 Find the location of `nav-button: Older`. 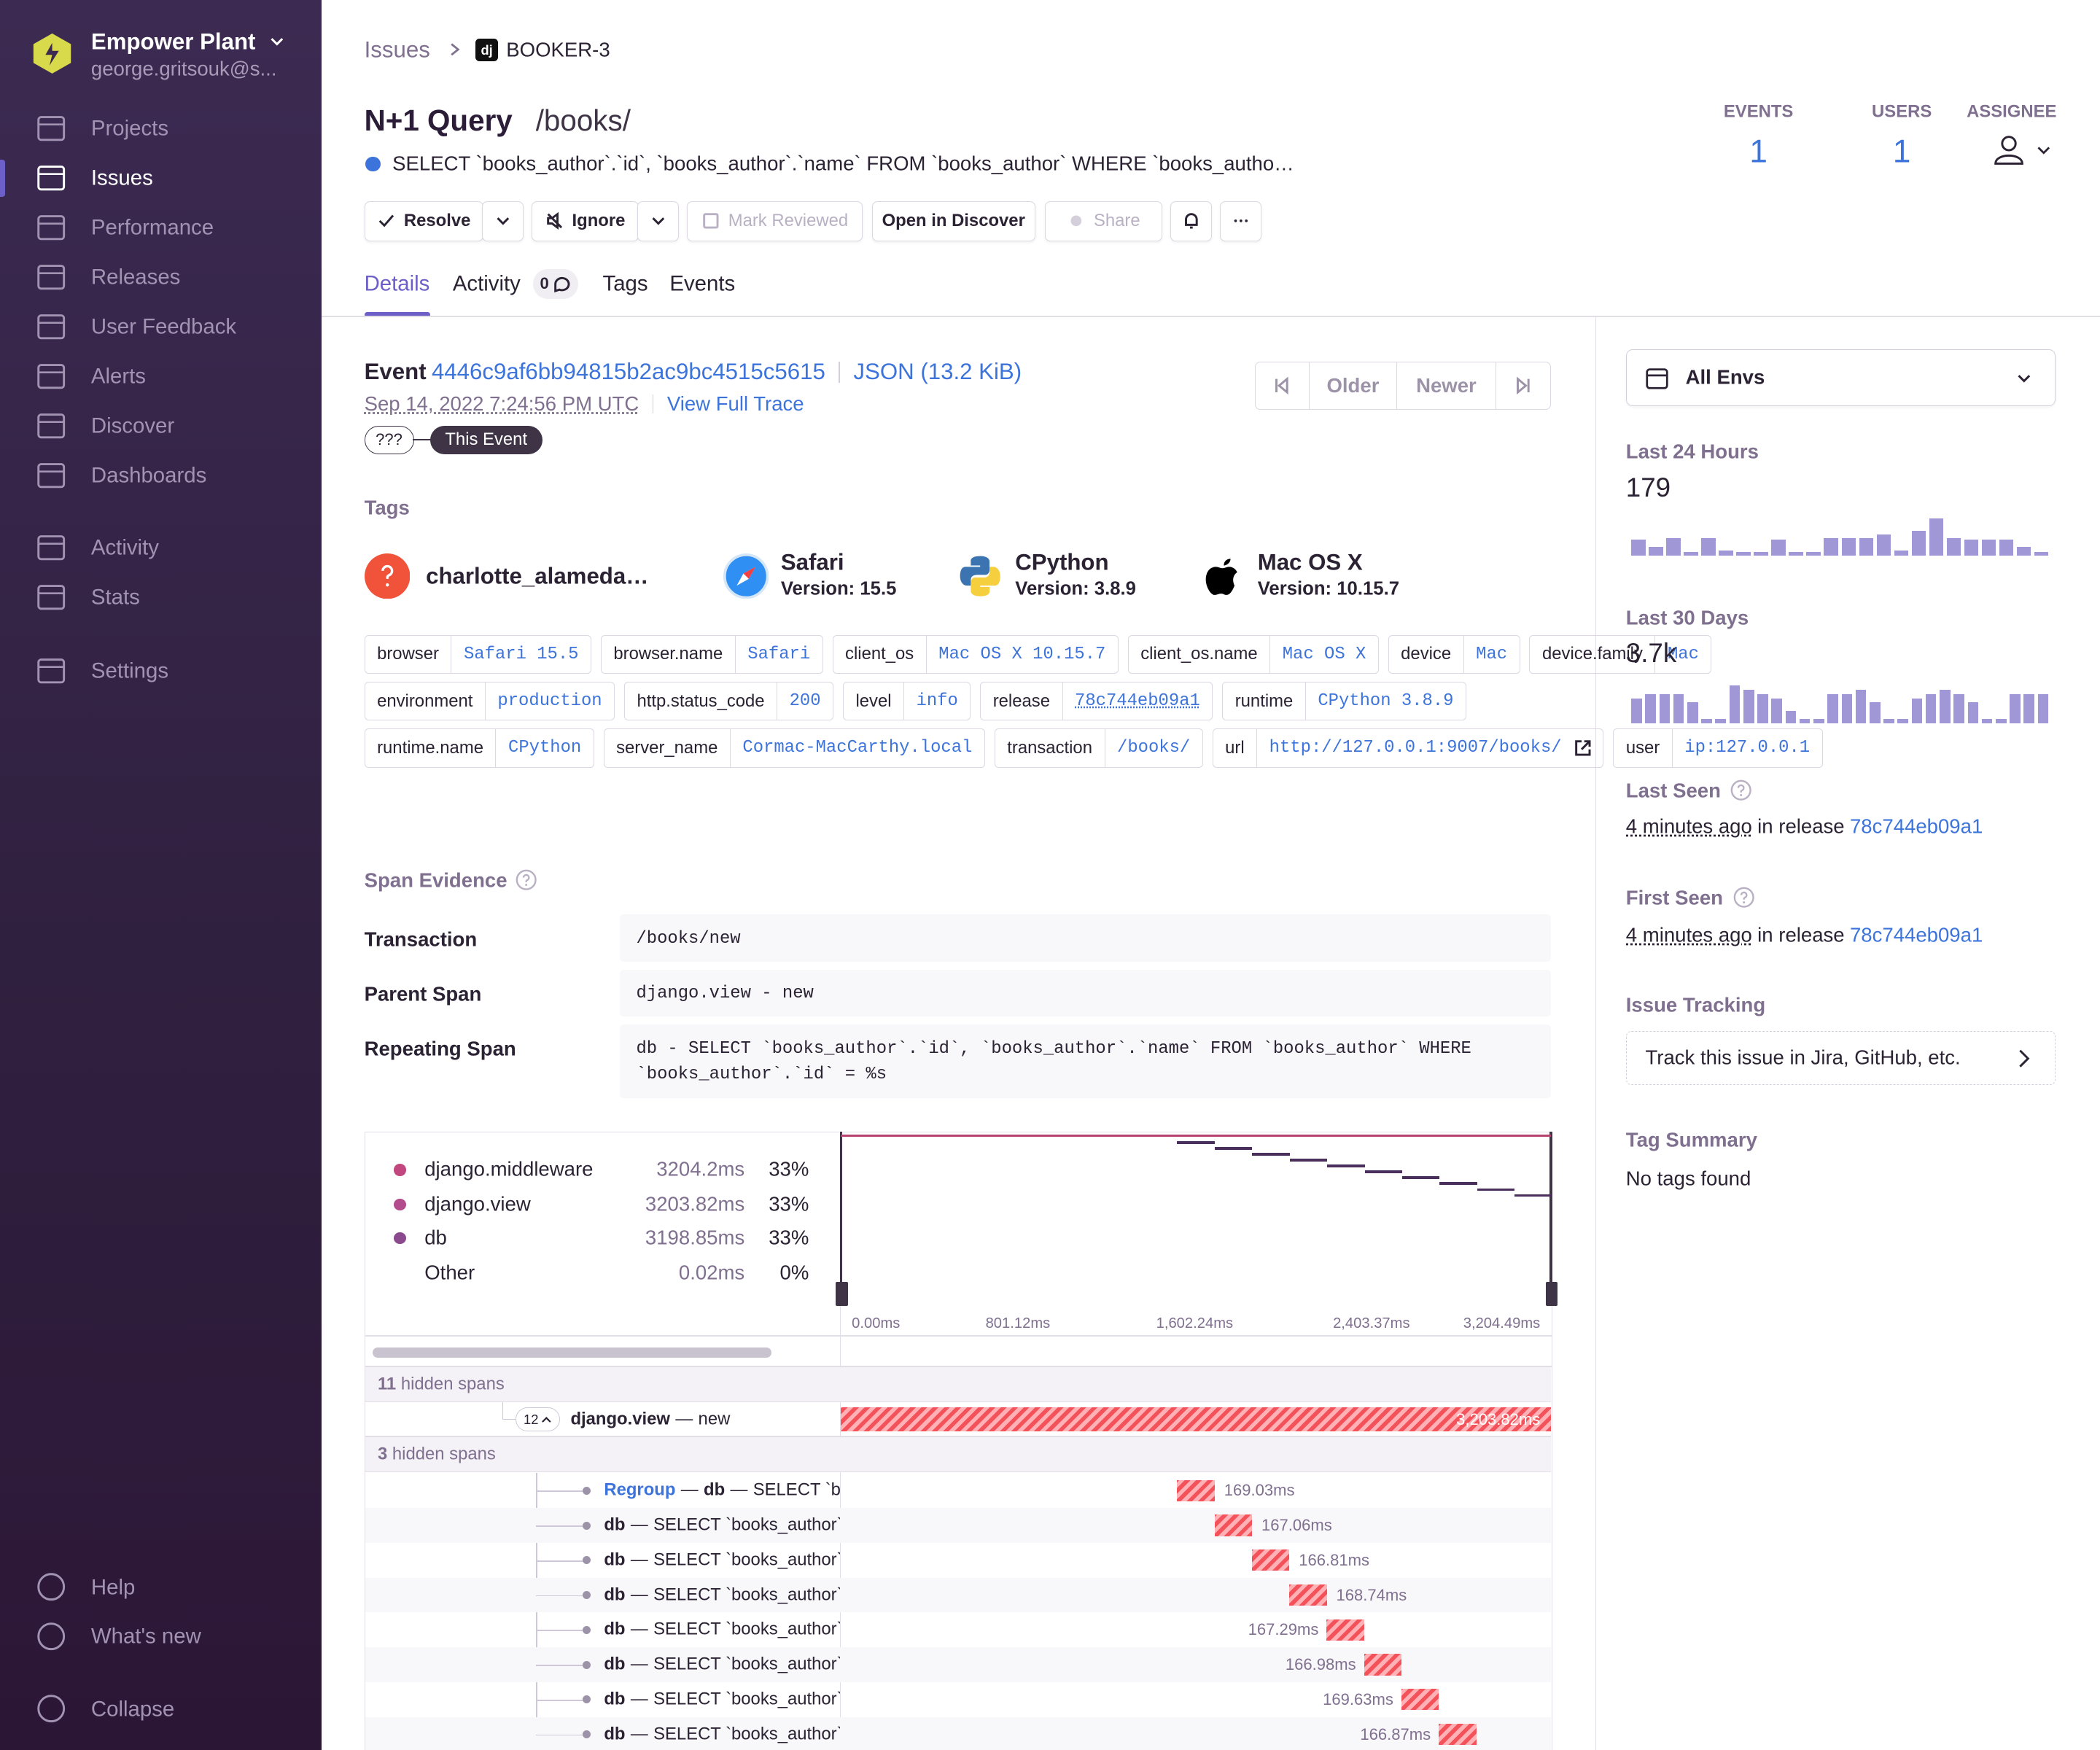

nav-button: Older is located at coordinates (1354, 386).